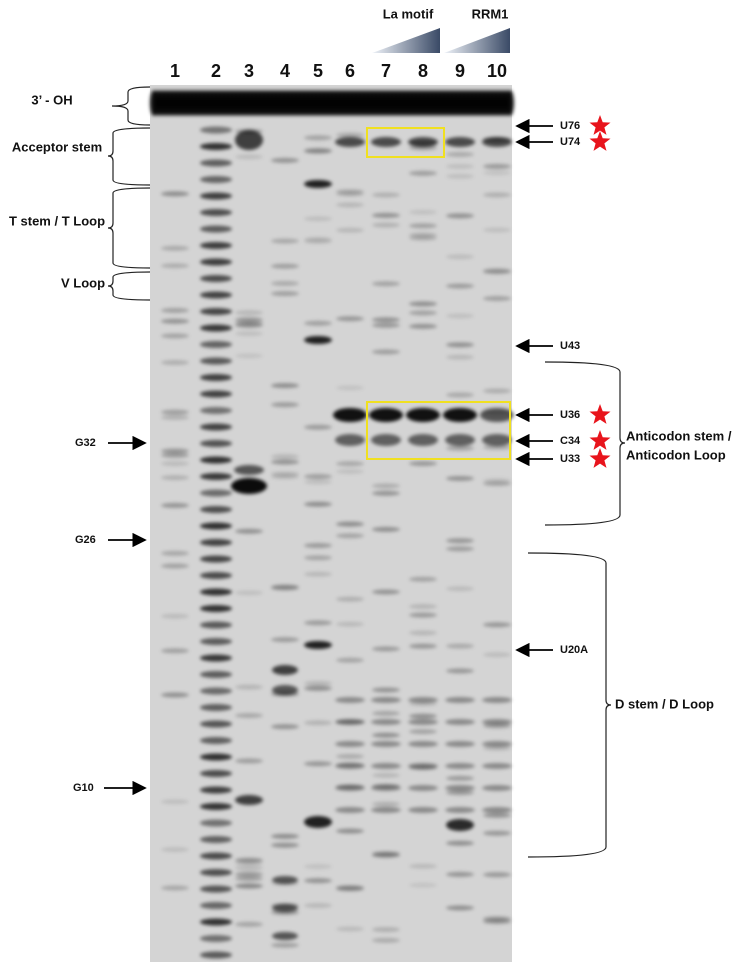  Describe the element at coordinates (570, 142) in the screenshot. I see `marker-label: U74` at that location.